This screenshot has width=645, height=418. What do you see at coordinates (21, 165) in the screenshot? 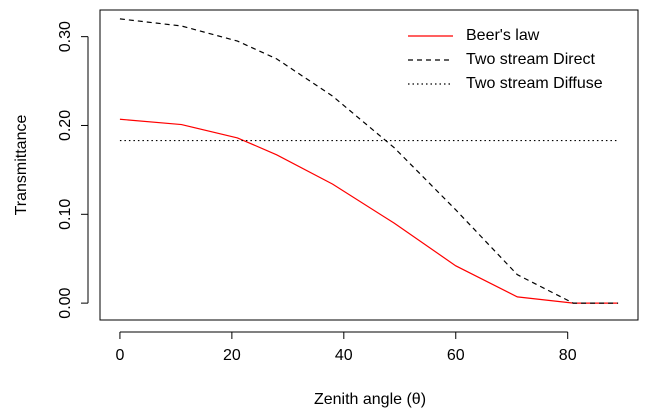
I see `y-axis-title: Transmittance` at bounding box center [21, 165].